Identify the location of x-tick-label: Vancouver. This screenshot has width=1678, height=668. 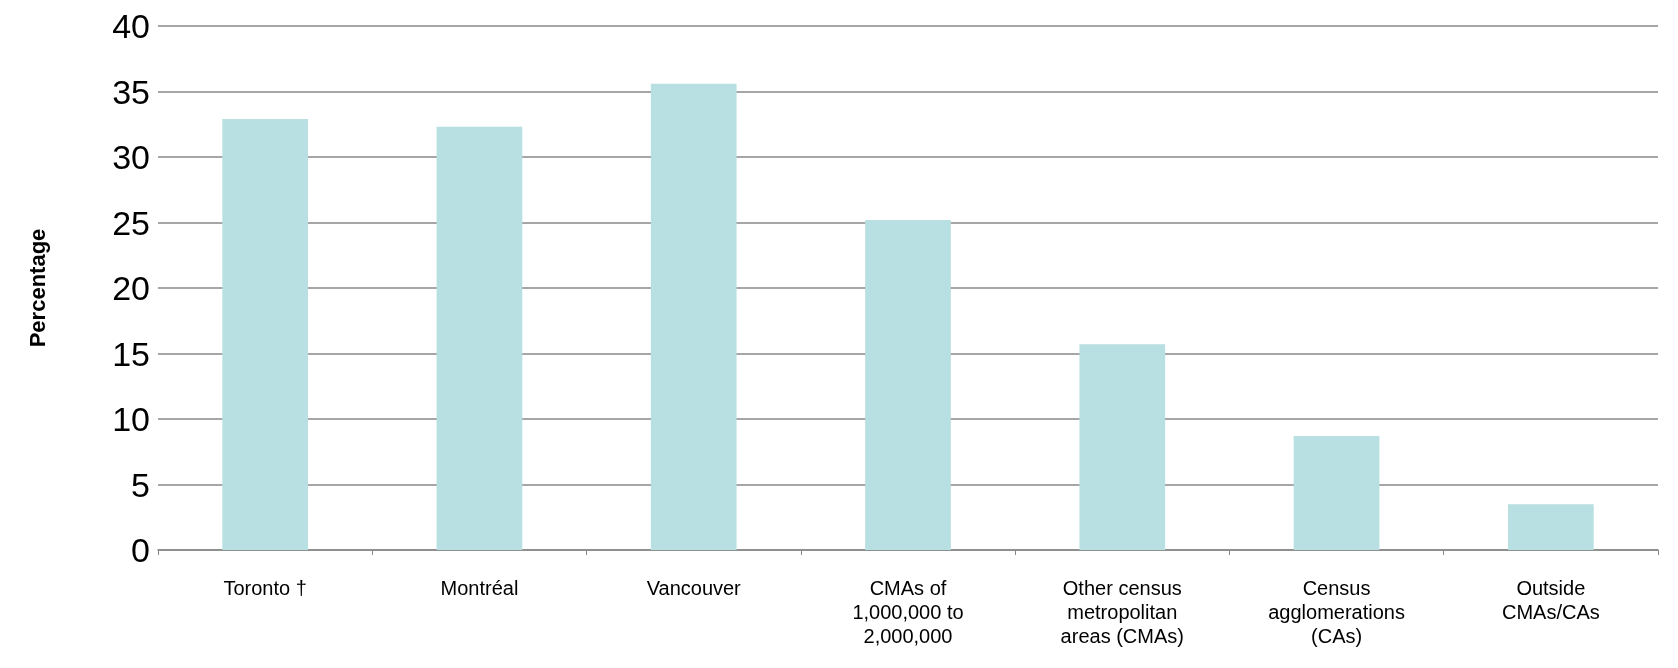
(694, 588).